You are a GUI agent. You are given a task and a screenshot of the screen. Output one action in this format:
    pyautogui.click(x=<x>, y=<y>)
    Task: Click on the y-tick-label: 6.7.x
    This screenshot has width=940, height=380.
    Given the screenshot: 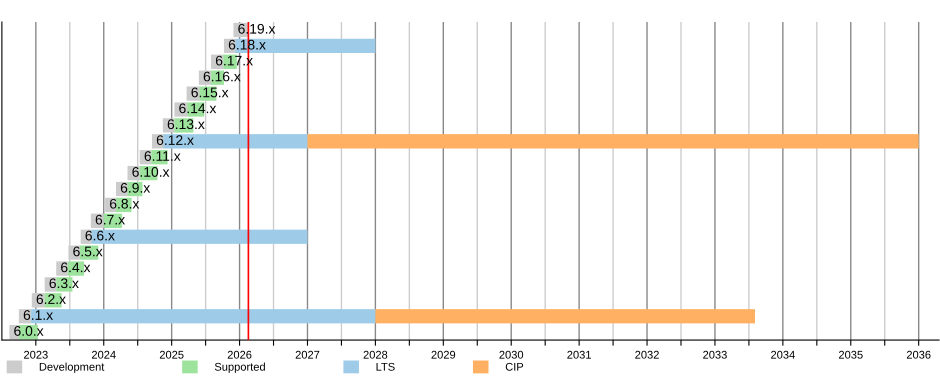 What is the action you would take?
    pyautogui.click(x=110, y=219)
    